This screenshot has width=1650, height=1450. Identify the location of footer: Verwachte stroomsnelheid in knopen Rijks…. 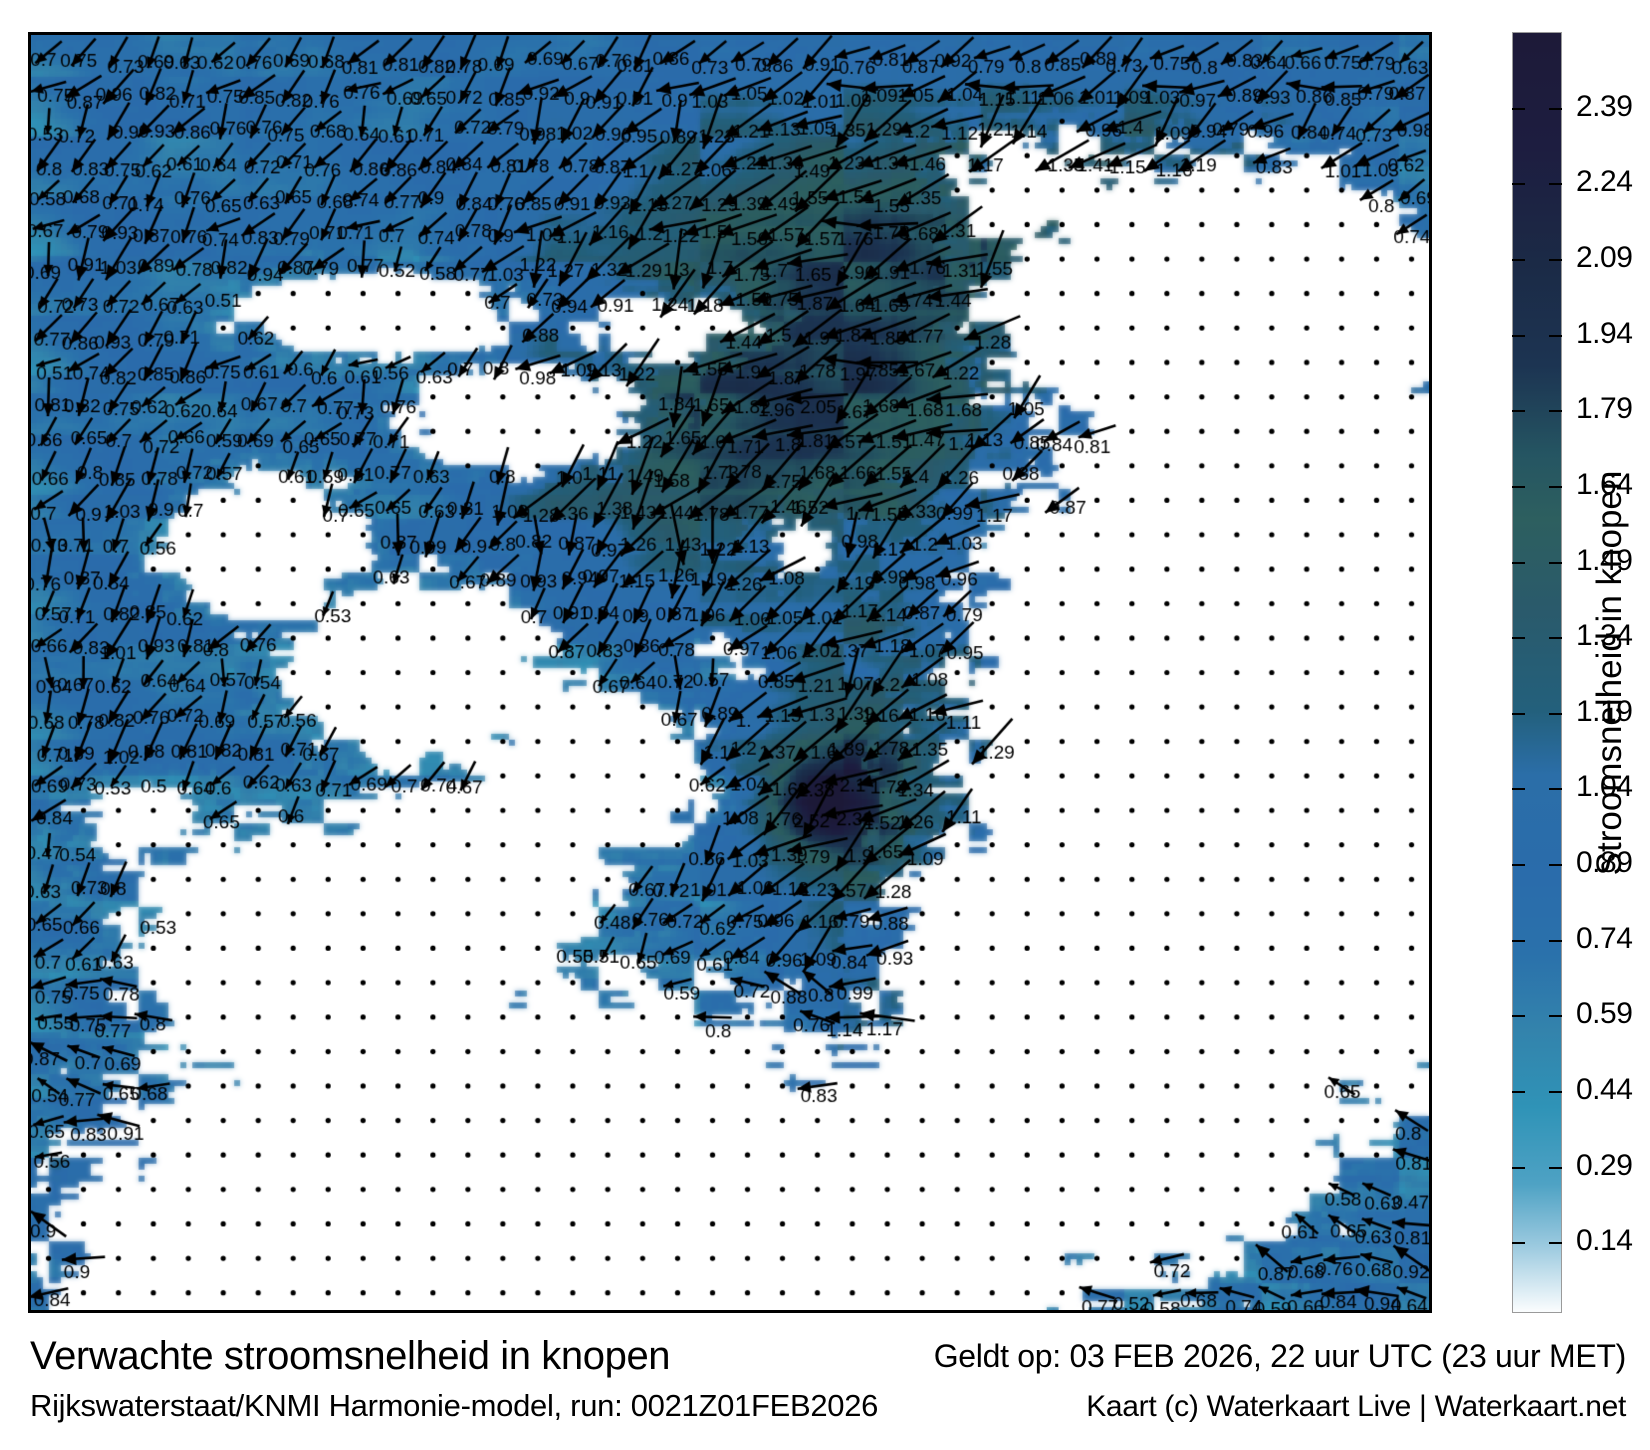
(825, 1386).